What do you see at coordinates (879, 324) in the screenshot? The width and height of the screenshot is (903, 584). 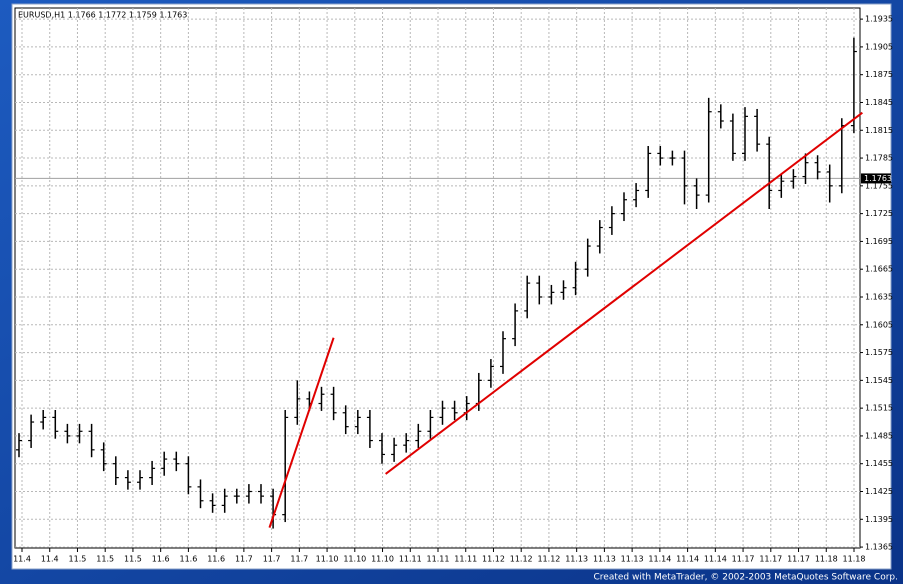 I see `y-tick-label: 1.1605` at bounding box center [879, 324].